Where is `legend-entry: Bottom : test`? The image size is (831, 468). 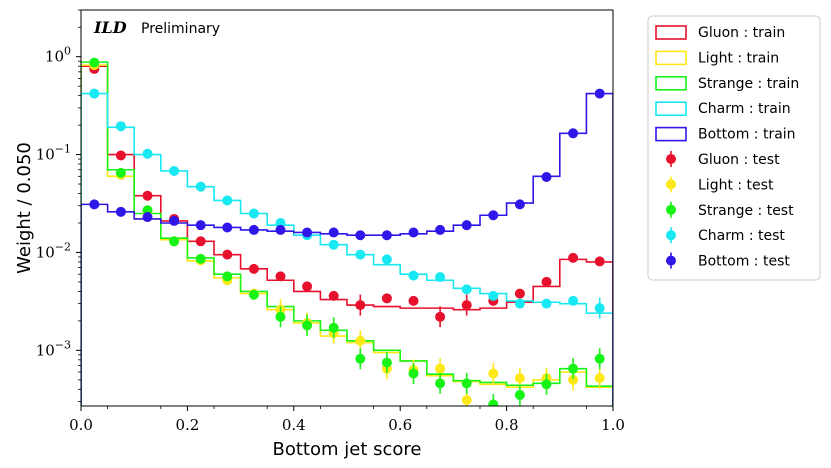 legend-entry: Bottom : test is located at coordinates (728, 261).